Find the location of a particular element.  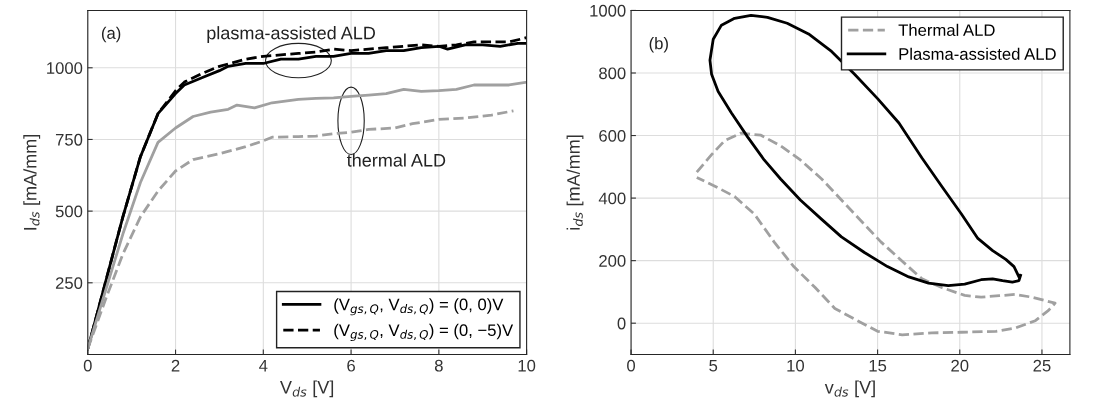

x-tick-label: 8 is located at coordinates (438, 365).